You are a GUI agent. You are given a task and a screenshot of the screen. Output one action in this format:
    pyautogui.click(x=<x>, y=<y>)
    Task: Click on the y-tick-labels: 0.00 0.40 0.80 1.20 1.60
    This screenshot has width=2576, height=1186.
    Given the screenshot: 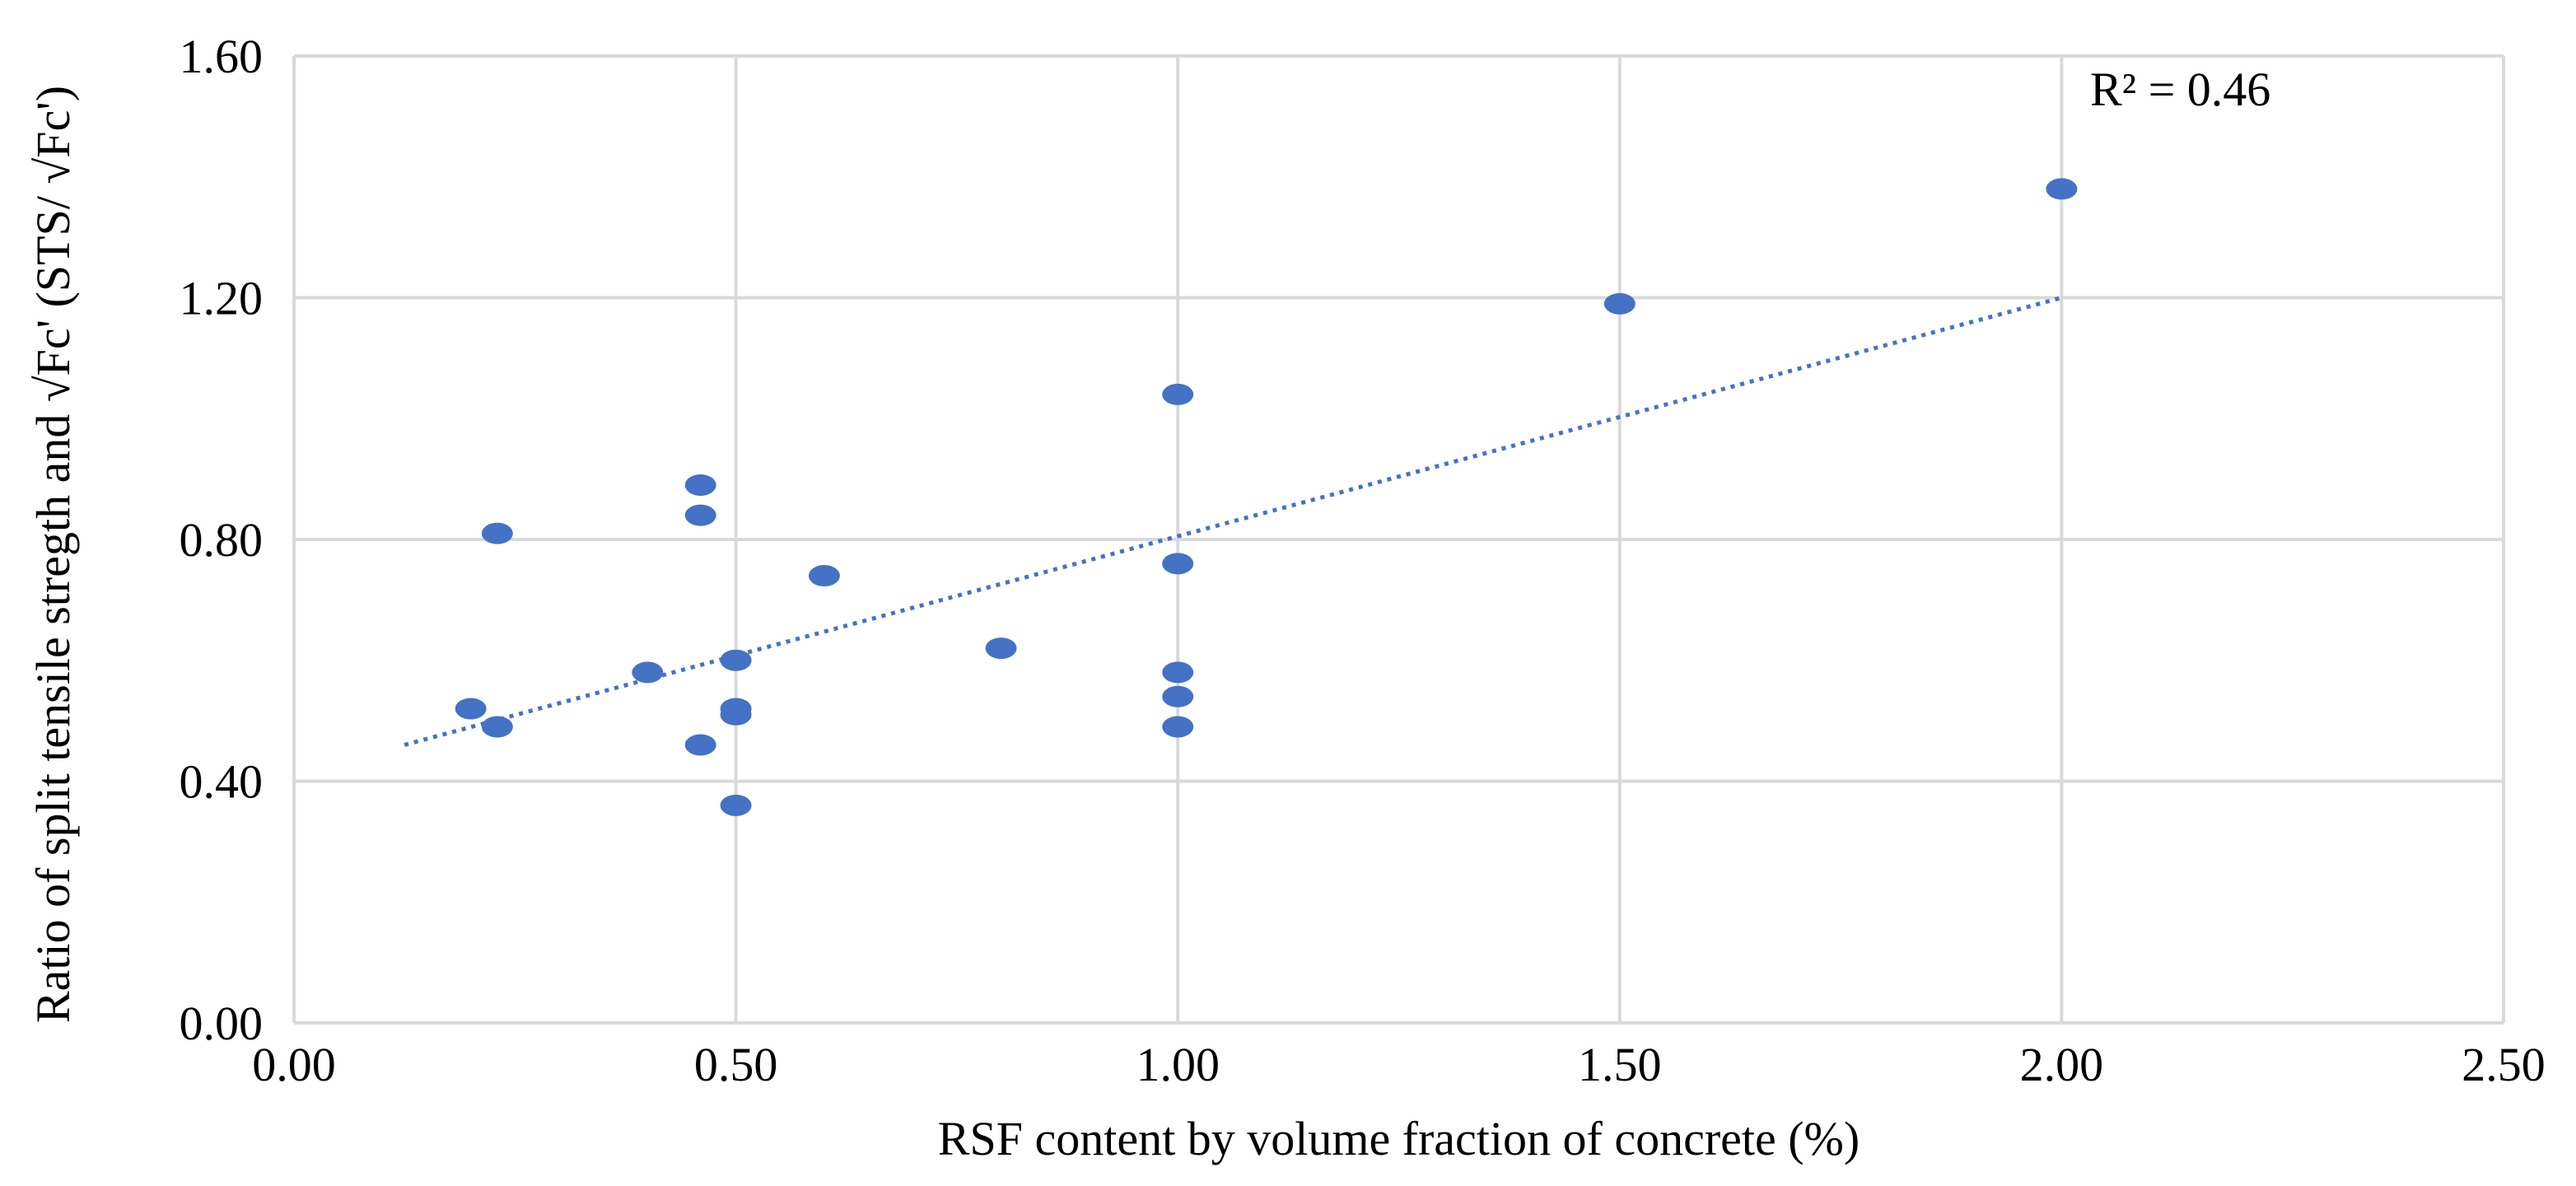 What is the action you would take?
    pyautogui.click(x=222, y=540)
    